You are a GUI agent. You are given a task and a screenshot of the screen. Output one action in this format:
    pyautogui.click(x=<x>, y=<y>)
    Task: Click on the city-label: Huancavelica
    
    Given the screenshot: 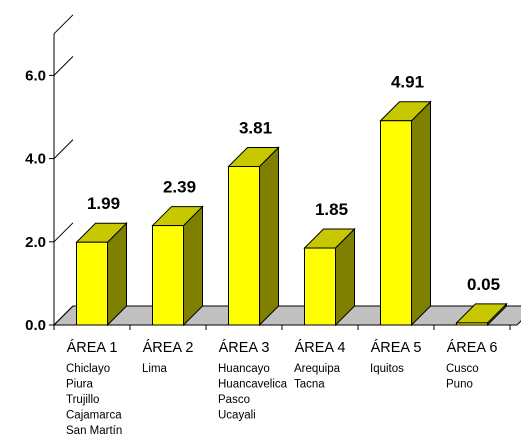 What is the action you would take?
    pyautogui.click(x=253, y=385)
    